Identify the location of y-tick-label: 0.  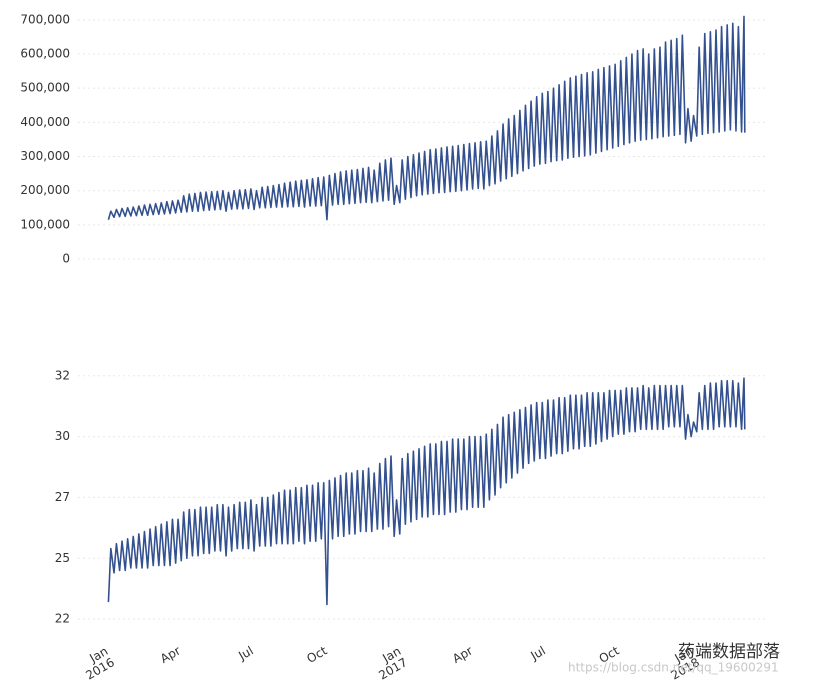
(66, 259).